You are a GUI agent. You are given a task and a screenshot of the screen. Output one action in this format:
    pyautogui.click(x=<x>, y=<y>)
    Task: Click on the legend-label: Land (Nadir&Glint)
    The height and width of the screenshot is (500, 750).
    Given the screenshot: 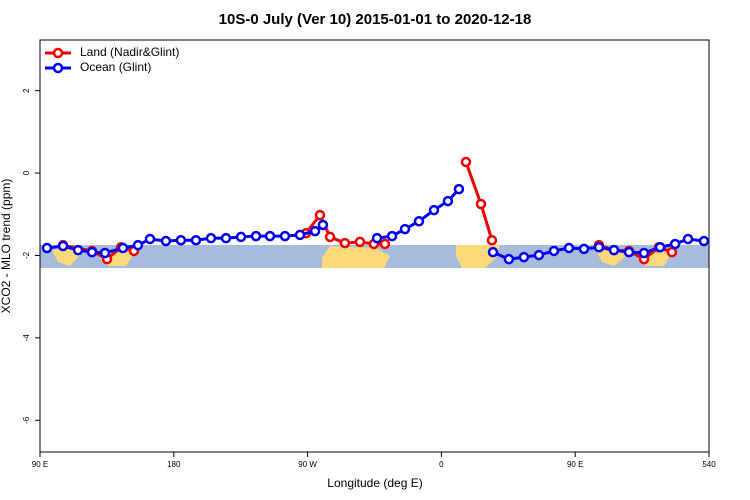 What is the action you would take?
    pyautogui.click(x=129, y=52)
    